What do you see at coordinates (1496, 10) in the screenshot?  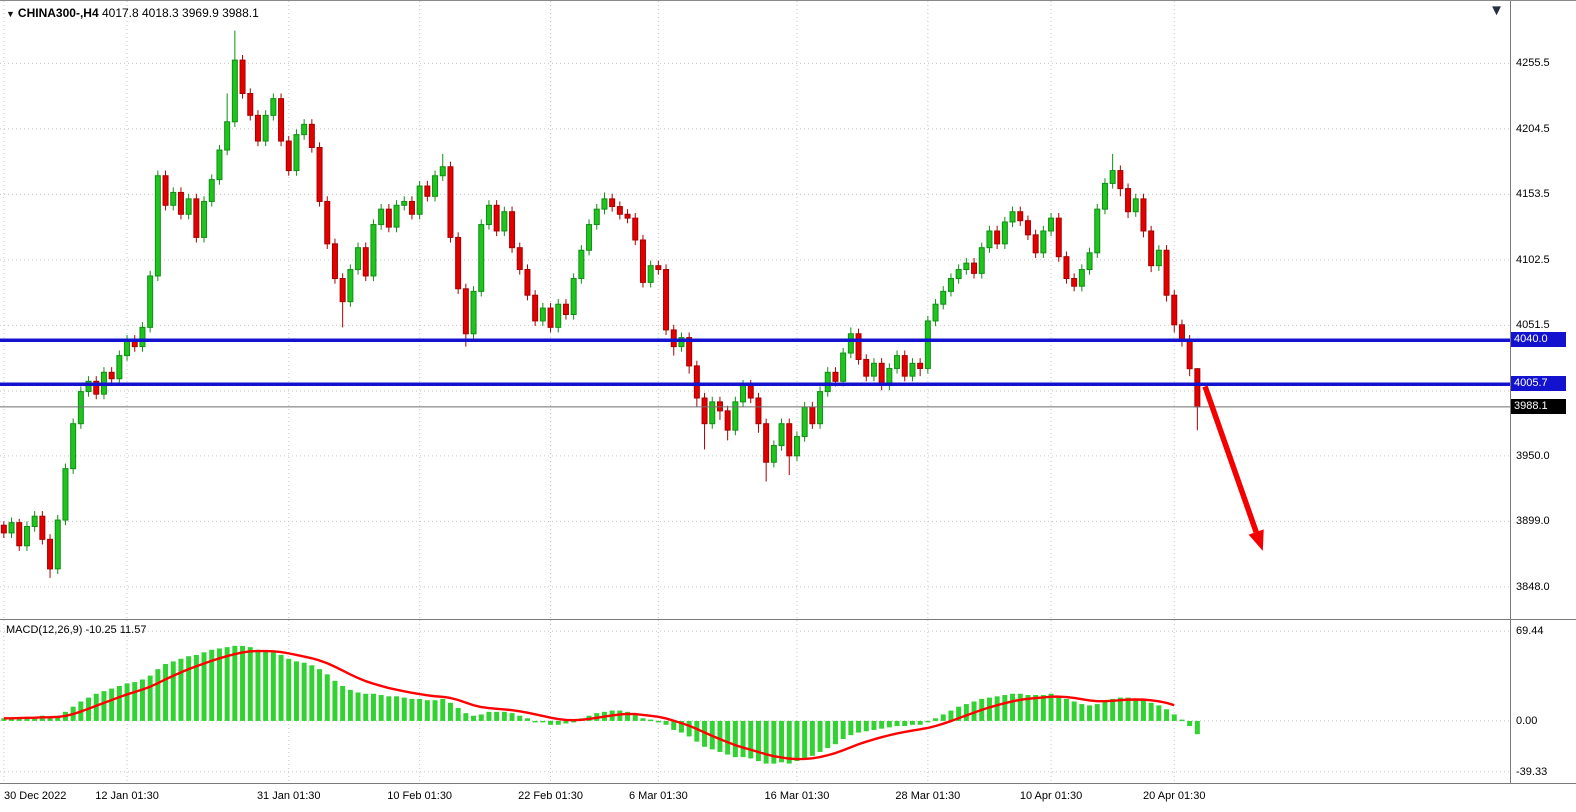 I see `scroll-to-end-icon: ▼` at bounding box center [1496, 10].